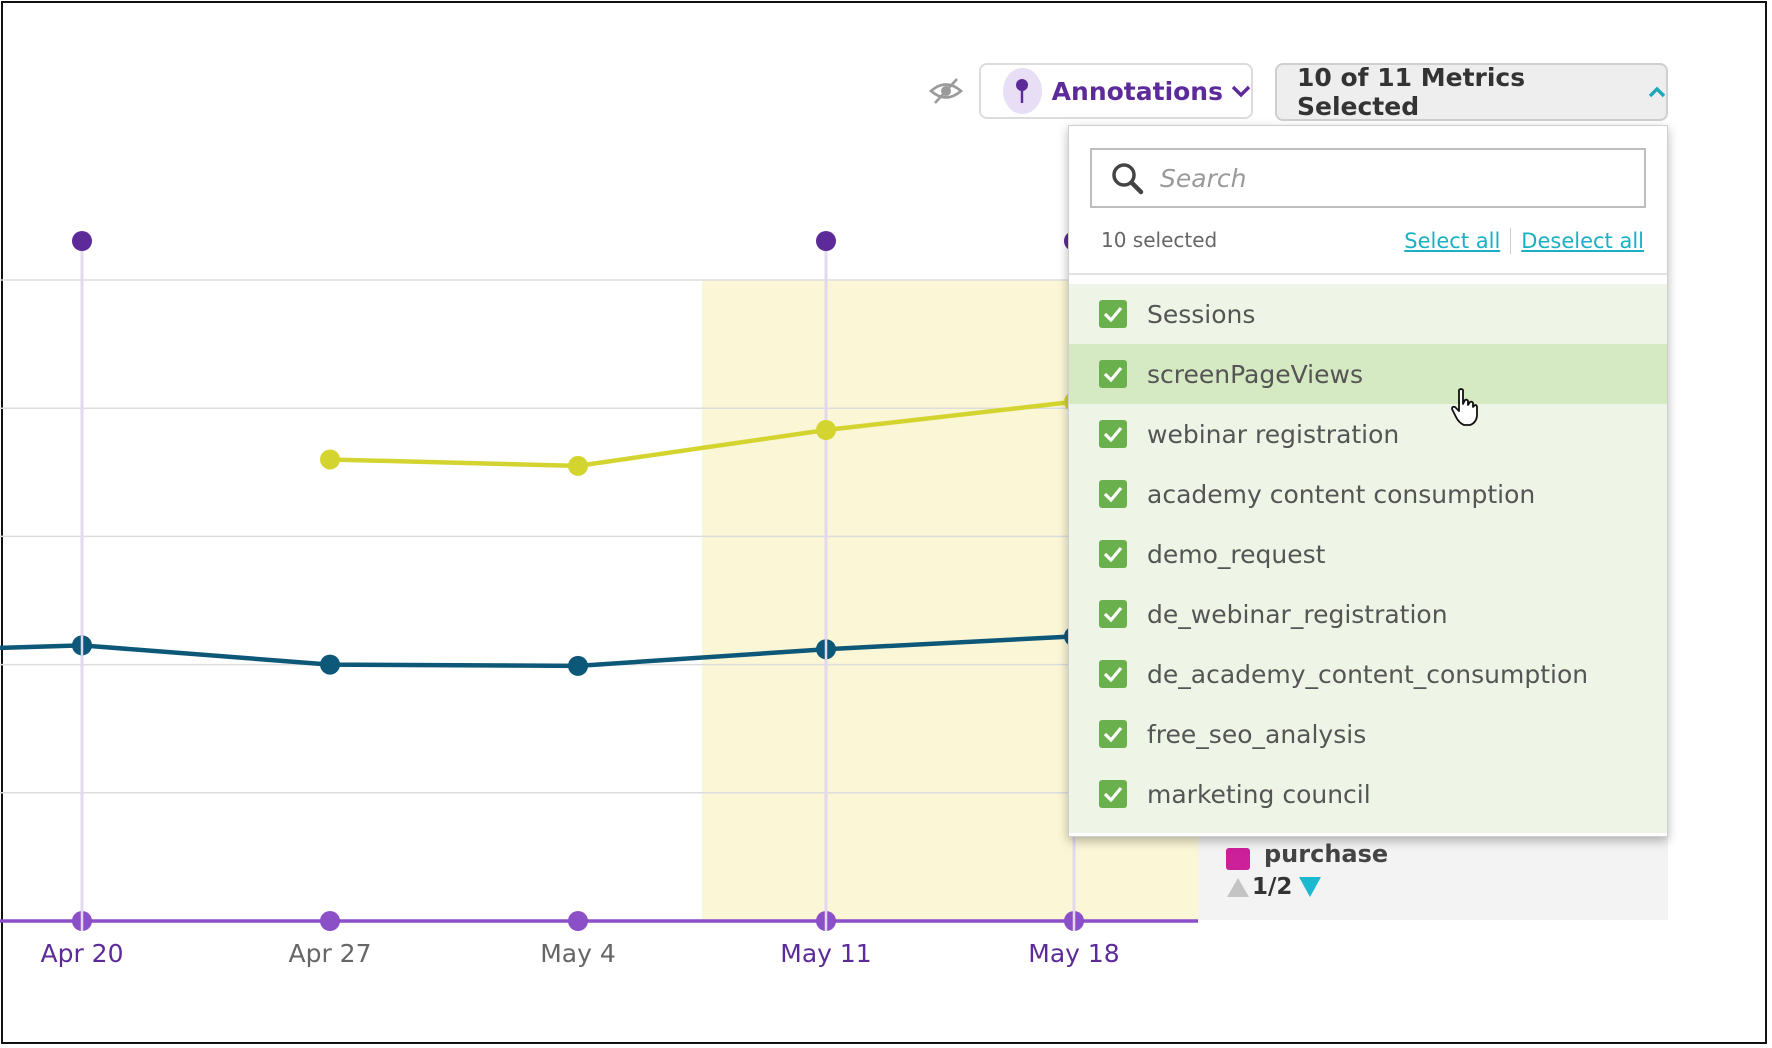 Image resolution: width=1772 pixels, height=1048 pixels. Describe the element at coordinates (1241, 91) in the screenshot. I see `chevron-down-icon` at that location.